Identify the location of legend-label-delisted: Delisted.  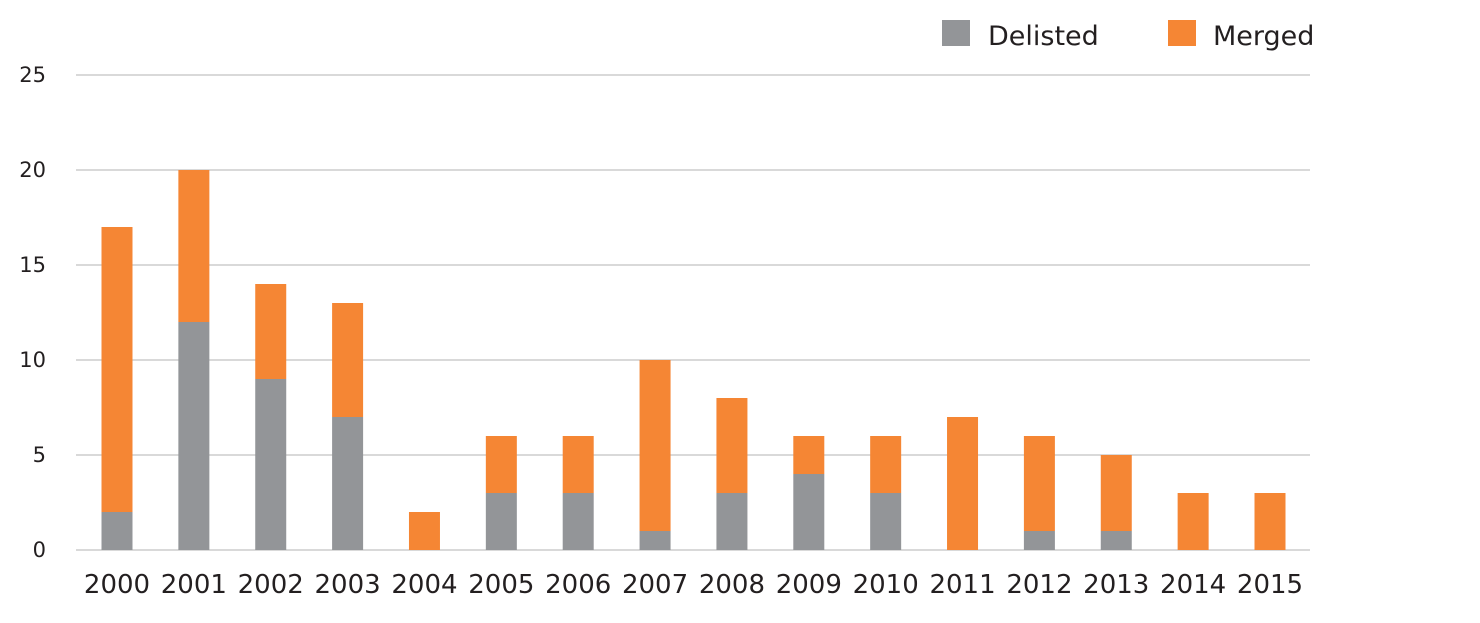
(1043, 36).